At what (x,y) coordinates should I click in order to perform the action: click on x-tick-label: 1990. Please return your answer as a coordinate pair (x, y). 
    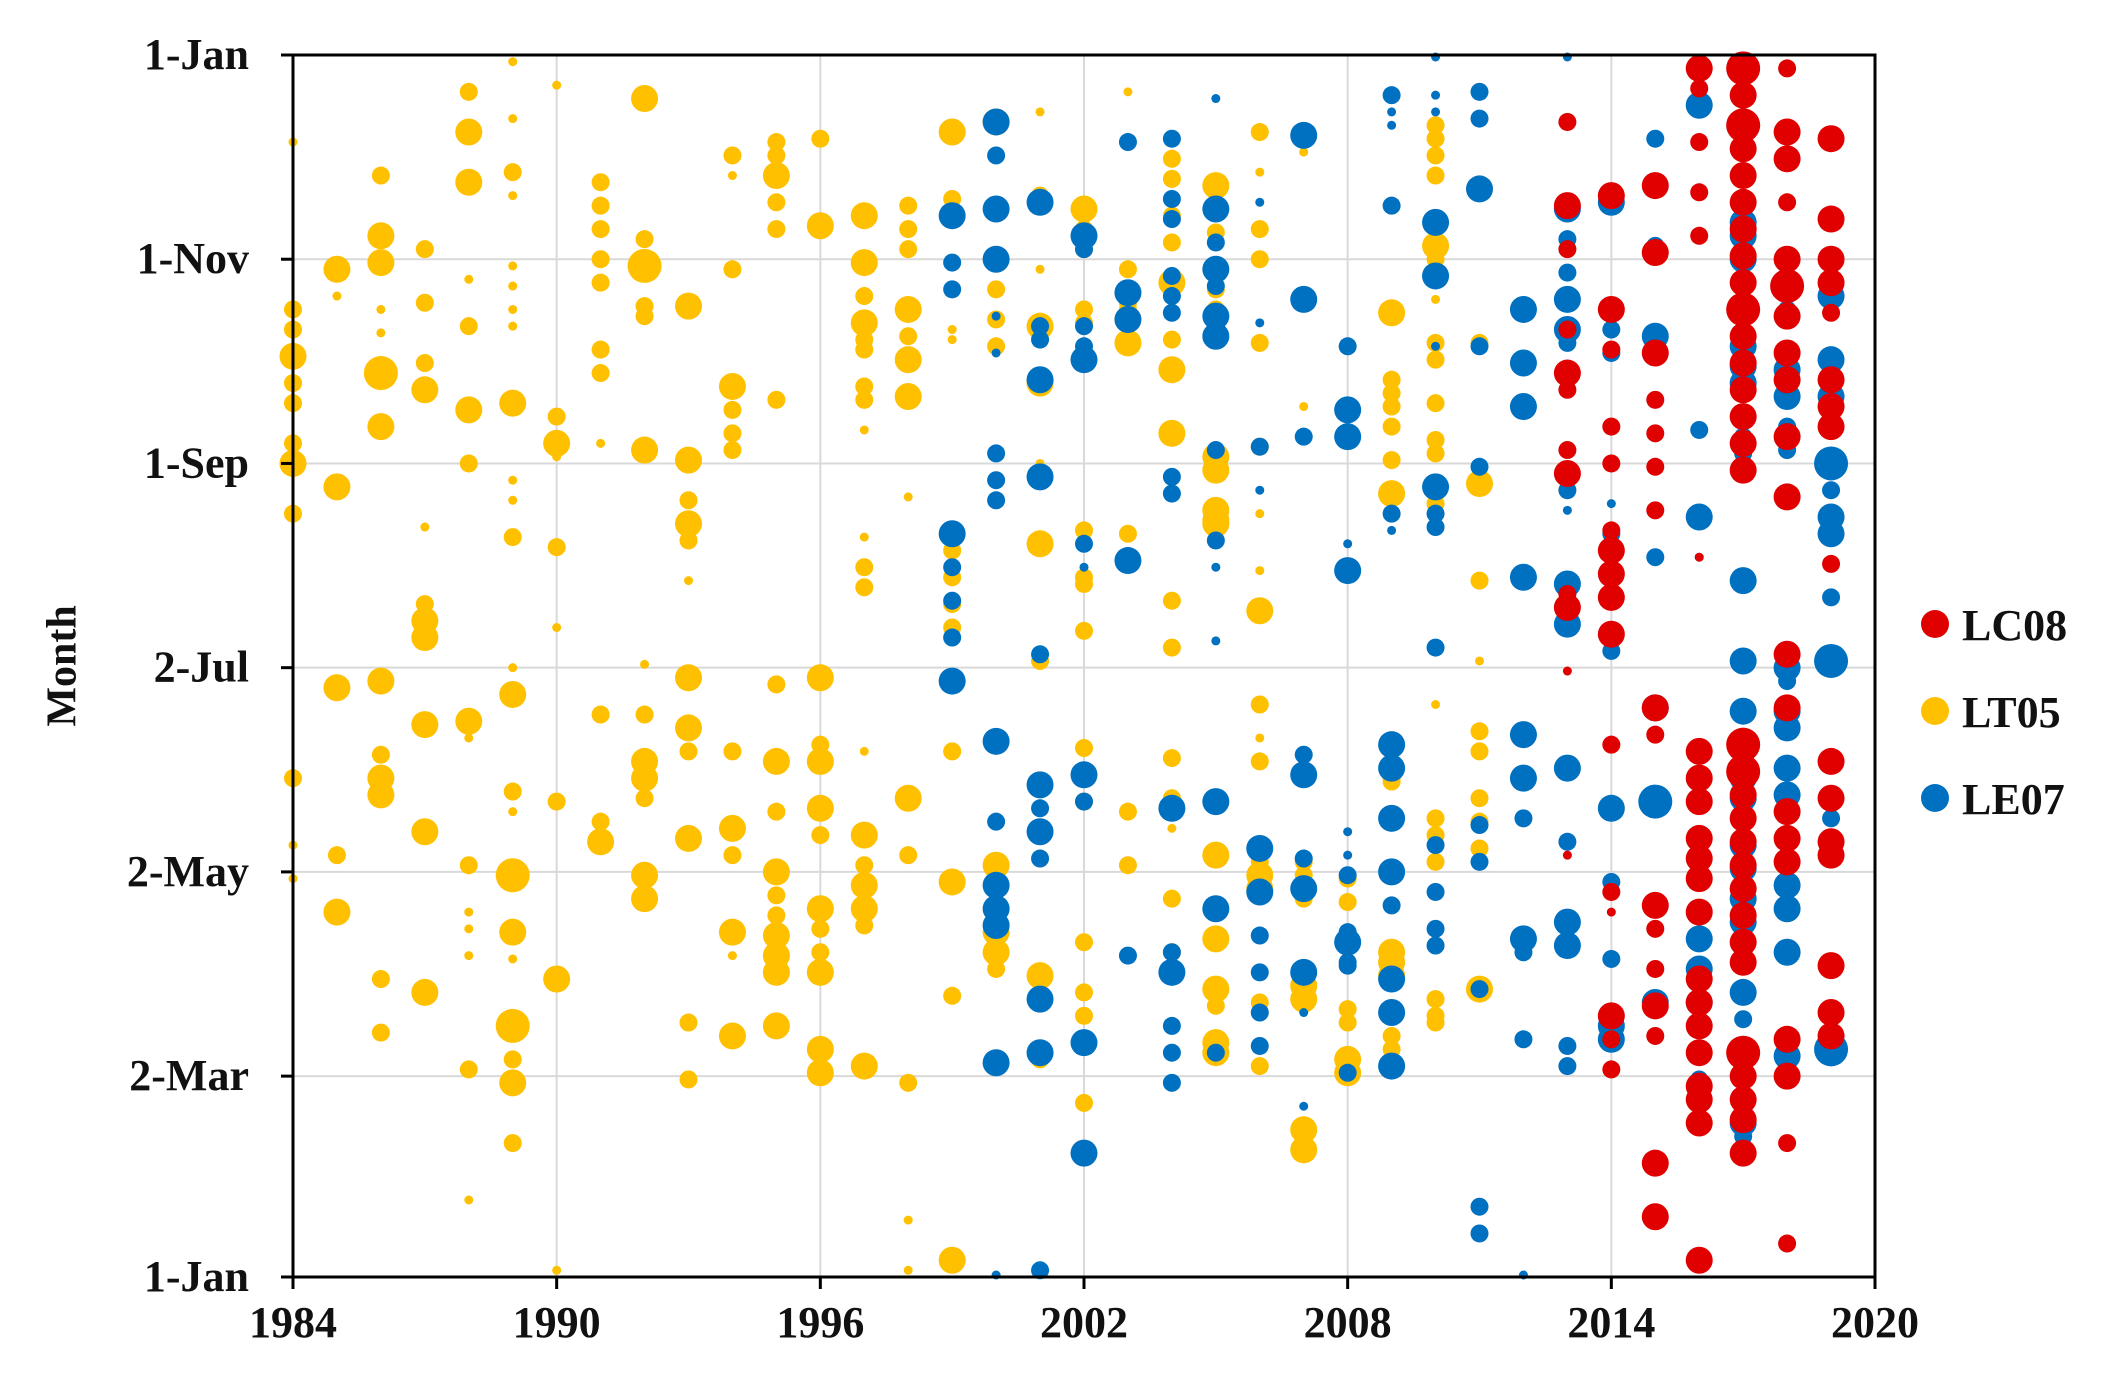
    Looking at the image, I should click on (557, 1322).